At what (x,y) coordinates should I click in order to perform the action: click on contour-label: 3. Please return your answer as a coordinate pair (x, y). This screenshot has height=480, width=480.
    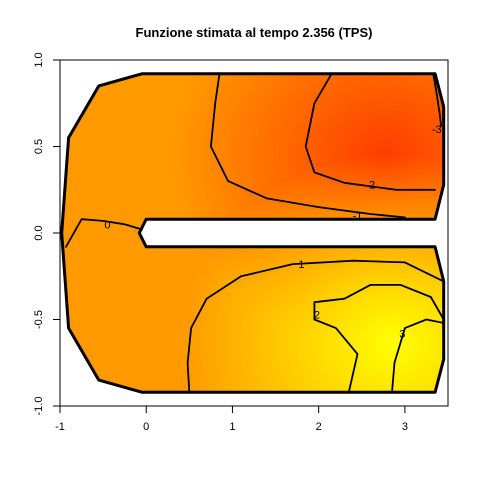
    Looking at the image, I should click on (402, 334).